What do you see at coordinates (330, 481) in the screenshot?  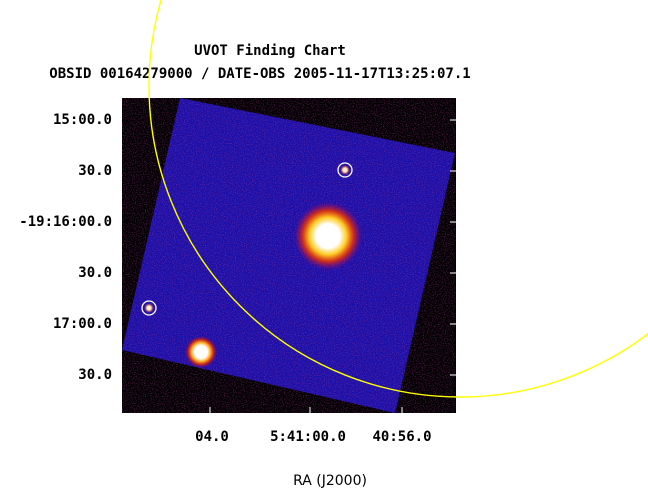 I see `x-axis-label: RA (J2000)` at bounding box center [330, 481].